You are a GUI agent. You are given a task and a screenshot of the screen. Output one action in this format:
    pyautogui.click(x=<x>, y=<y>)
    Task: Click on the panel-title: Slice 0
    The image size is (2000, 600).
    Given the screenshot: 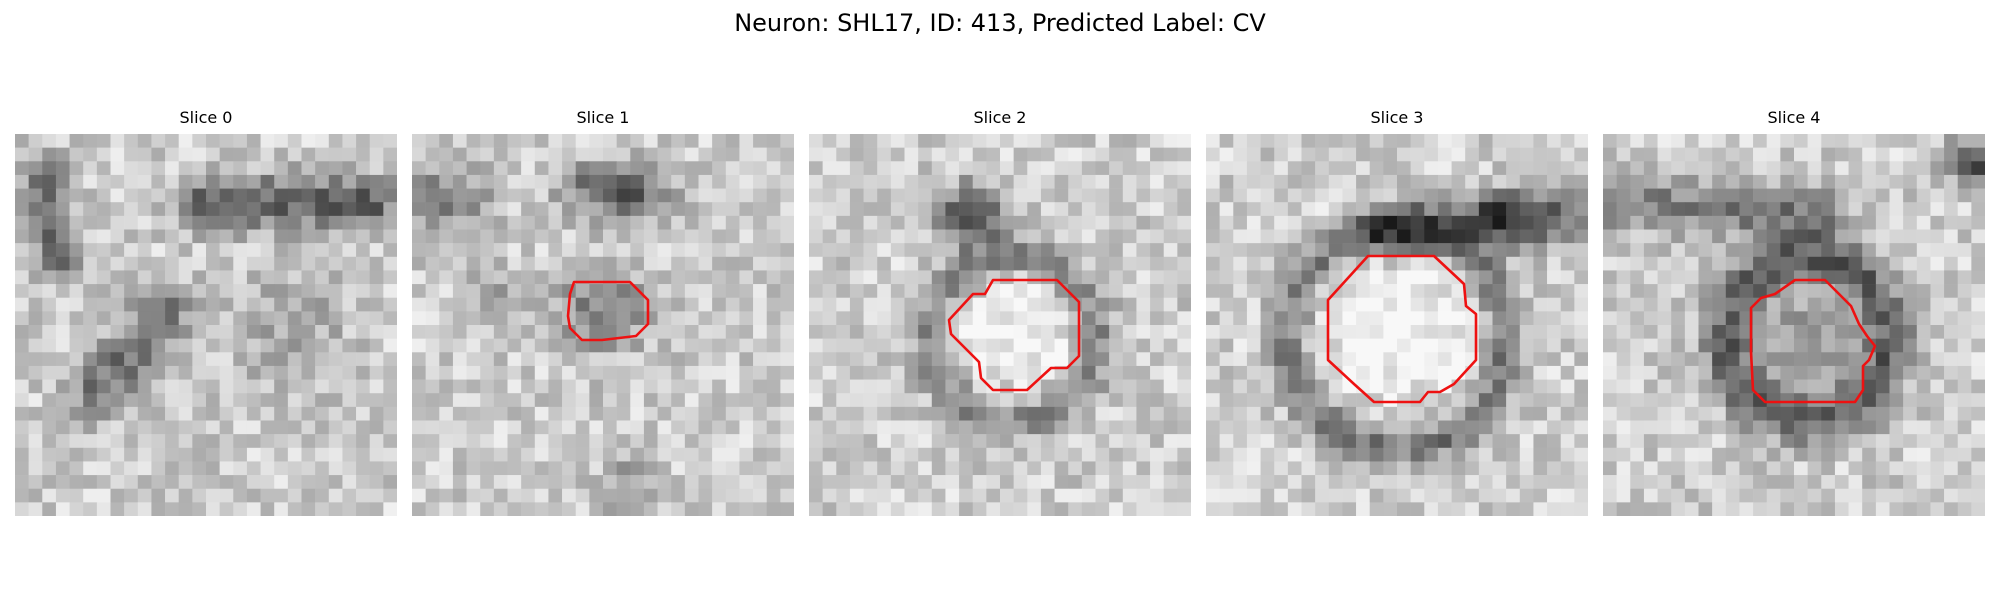 What is the action you would take?
    pyautogui.click(x=206, y=117)
    